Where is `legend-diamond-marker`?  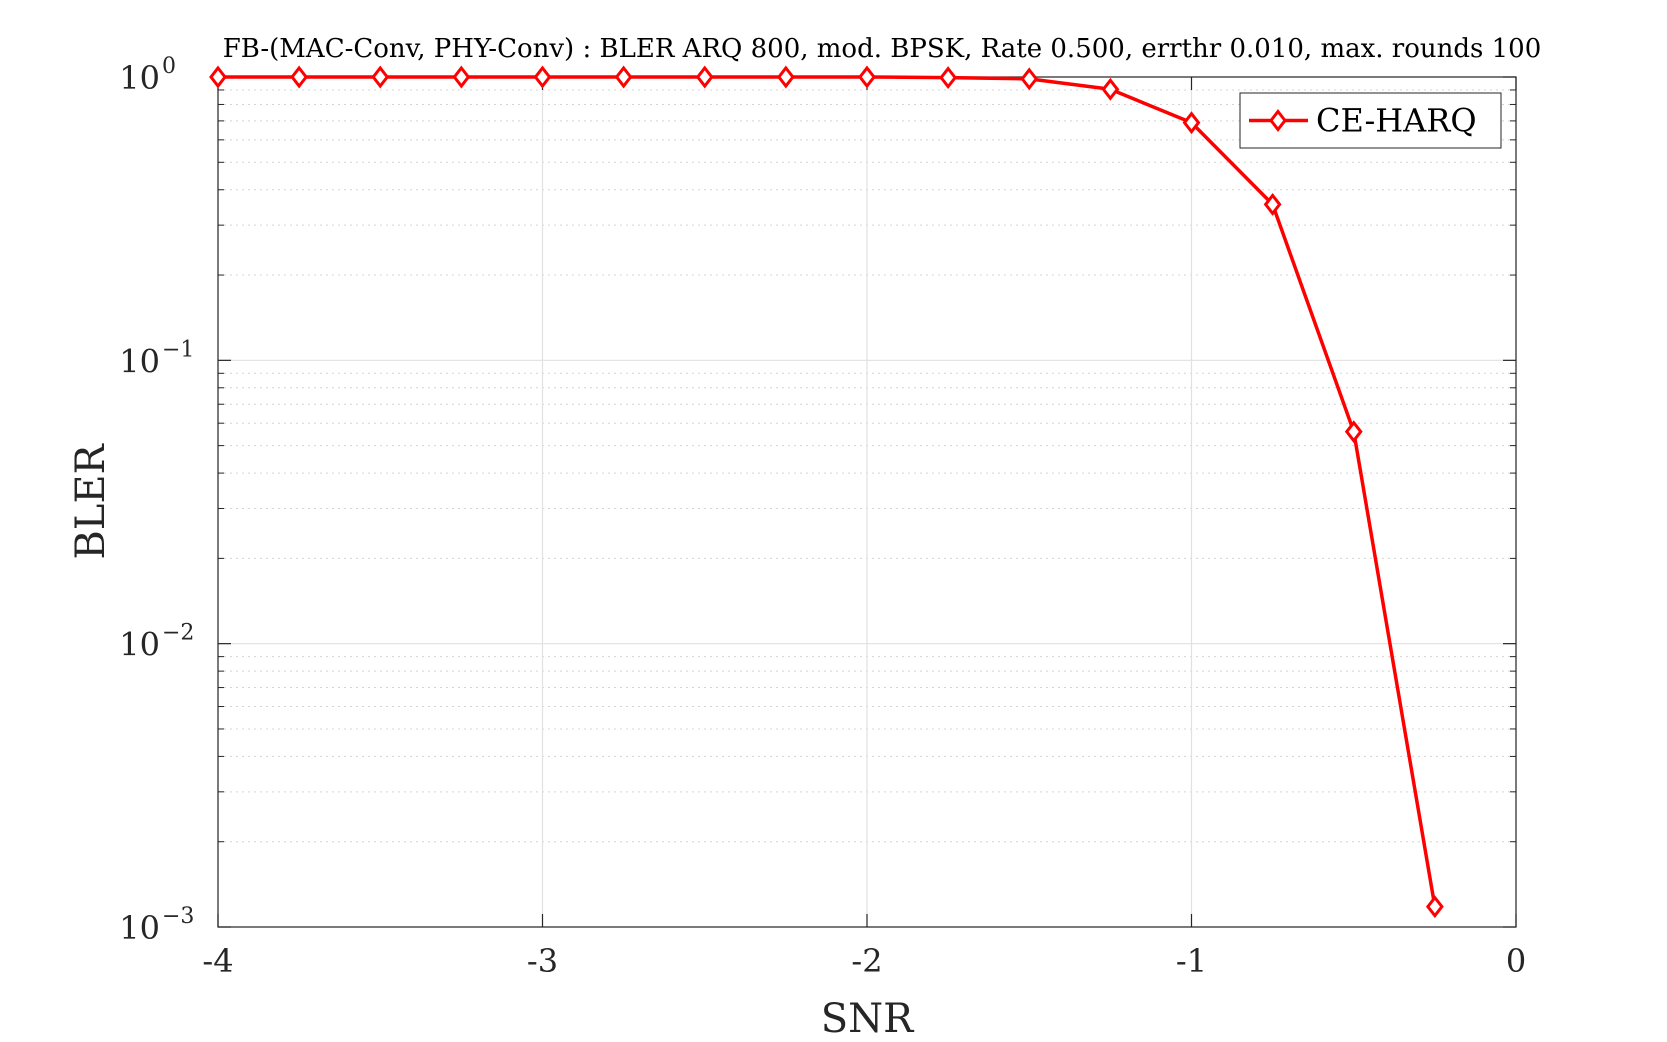
legend-diamond-marker is located at coordinates (1278, 120).